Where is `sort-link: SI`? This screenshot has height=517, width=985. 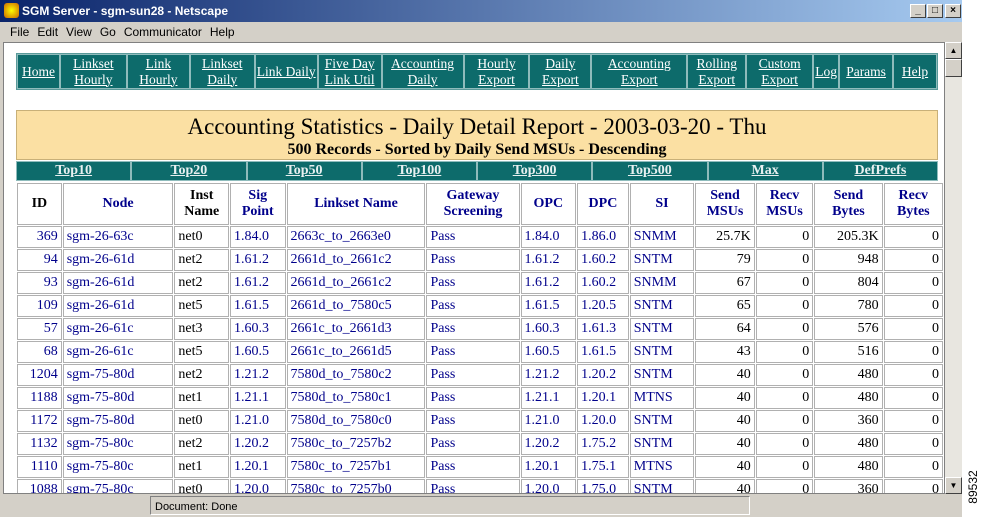
sort-link: SI is located at coordinates (662, 203).